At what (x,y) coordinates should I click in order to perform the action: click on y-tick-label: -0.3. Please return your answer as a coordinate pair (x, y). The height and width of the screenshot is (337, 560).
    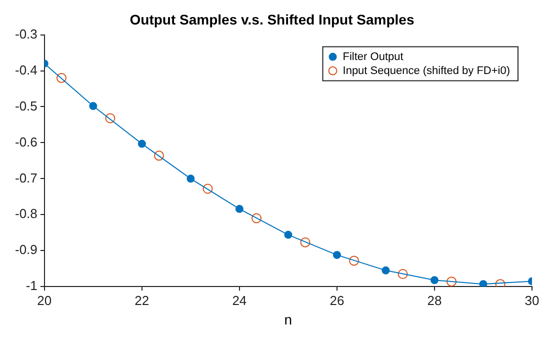
    Looking at the image, I should click on (26, 34).